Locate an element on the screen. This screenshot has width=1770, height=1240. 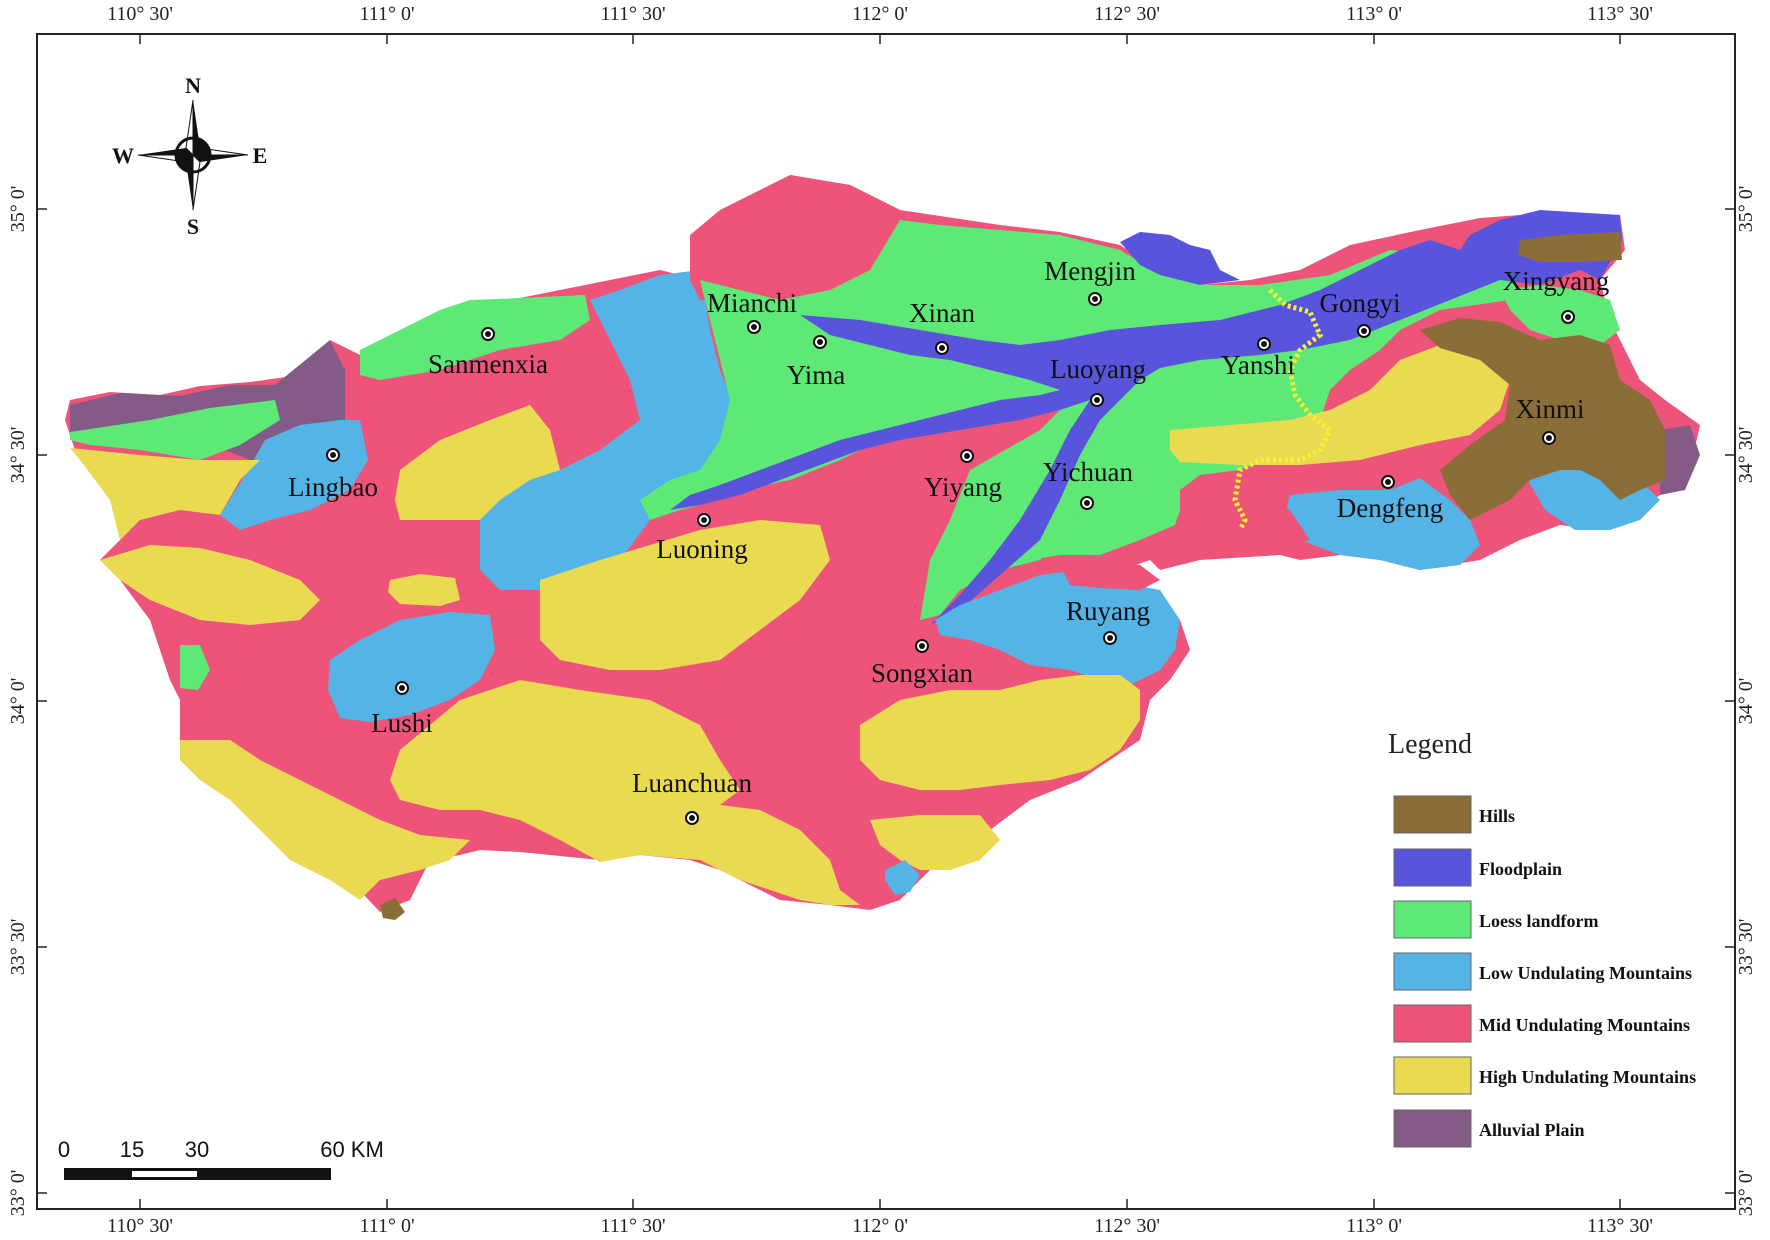
city-yiyang: Yiyang is located at coordinates (963, 475).